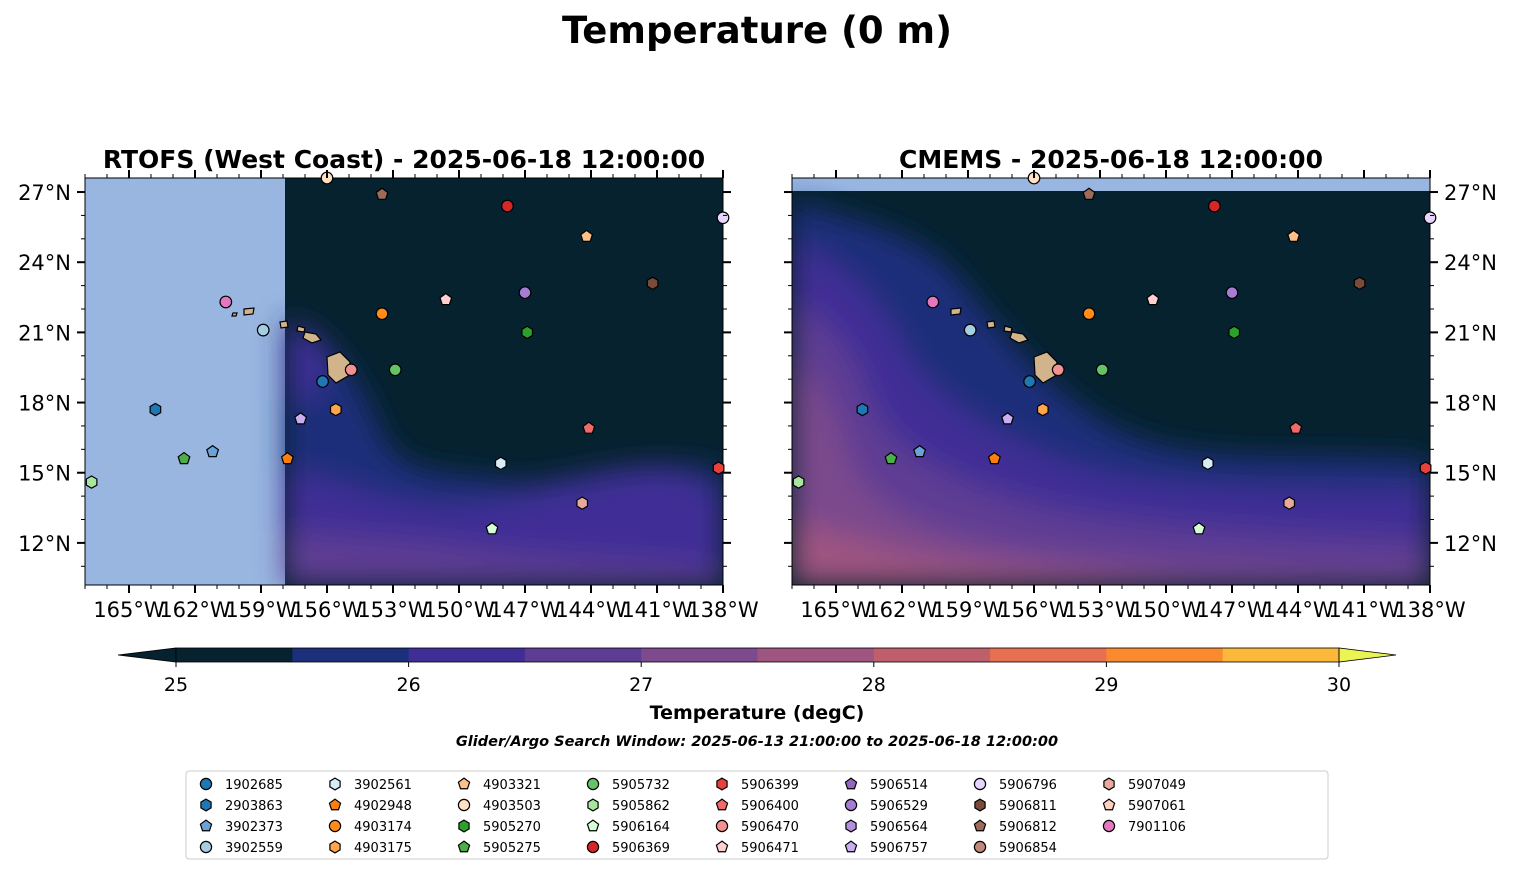  Describe the element at coordinates (459, 610) in the screenshot. I see `rtofs-xtick-label: 150°W` at that location.